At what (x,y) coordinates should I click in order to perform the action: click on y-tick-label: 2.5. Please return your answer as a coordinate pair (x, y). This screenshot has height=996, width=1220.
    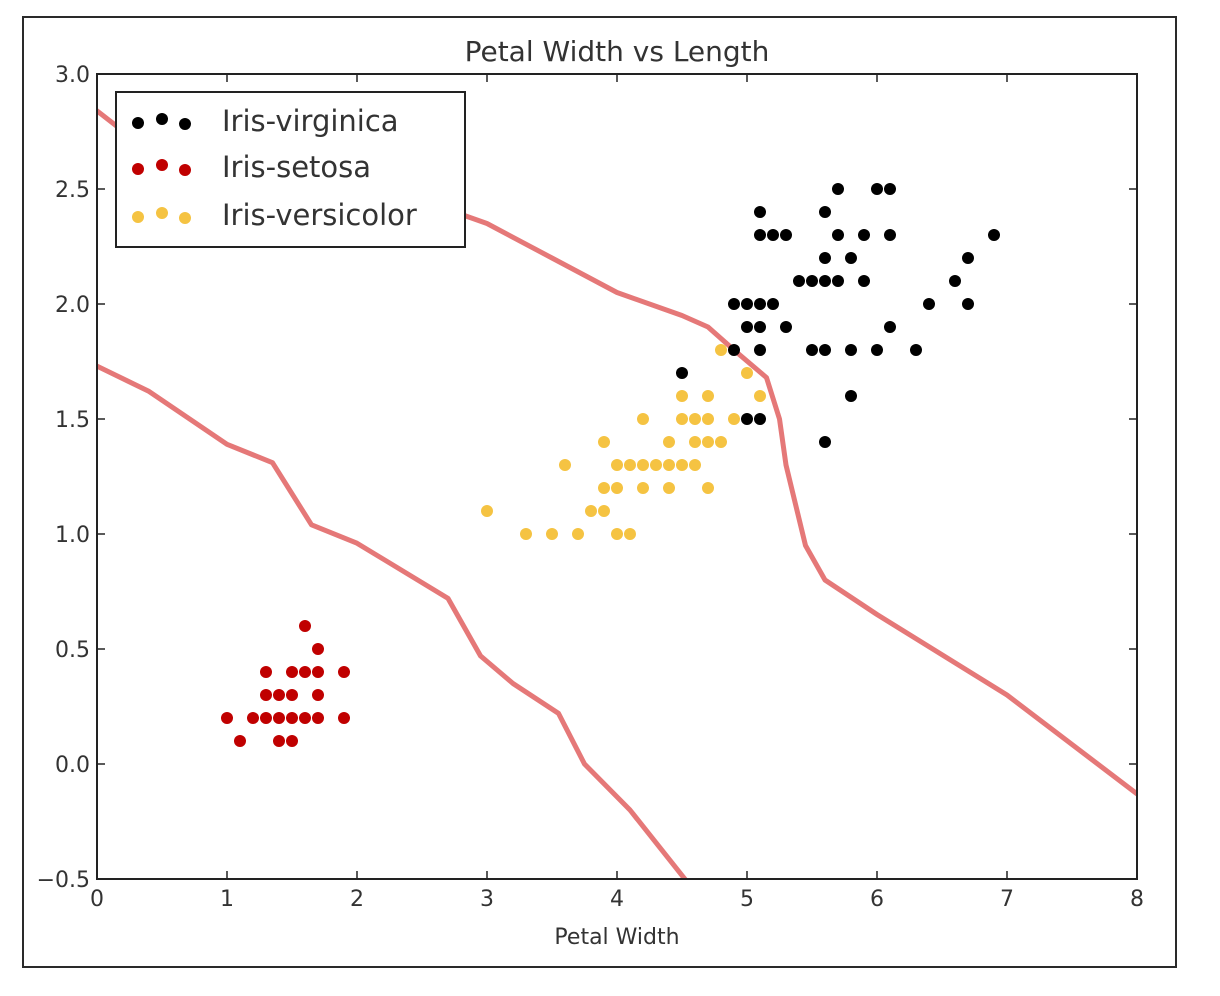
    Looking at the image, I should click on (72, 190).